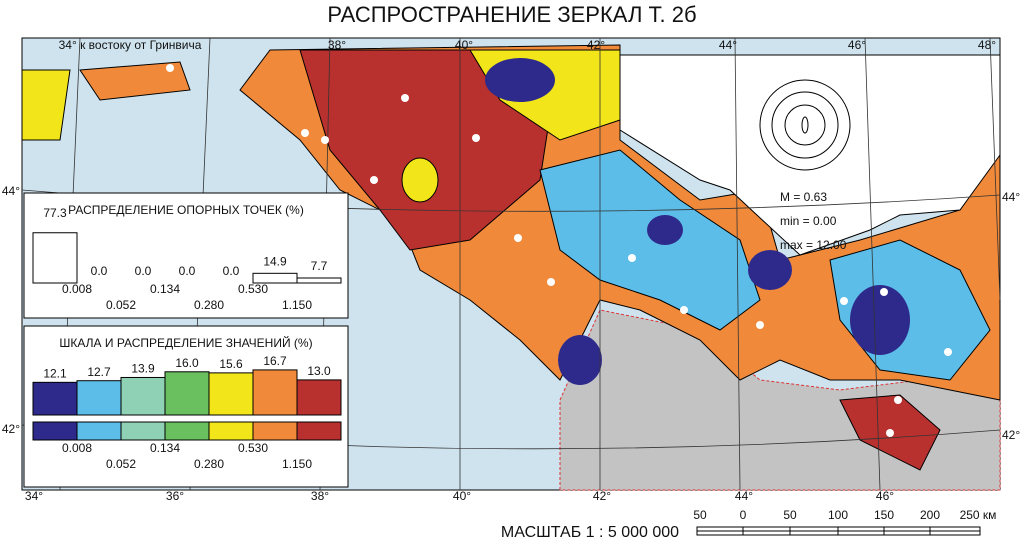  What do you see at coordinates (99, 372) in the screenshot?
I see `scale-value: 12.7` at bounding box center [99, 372].